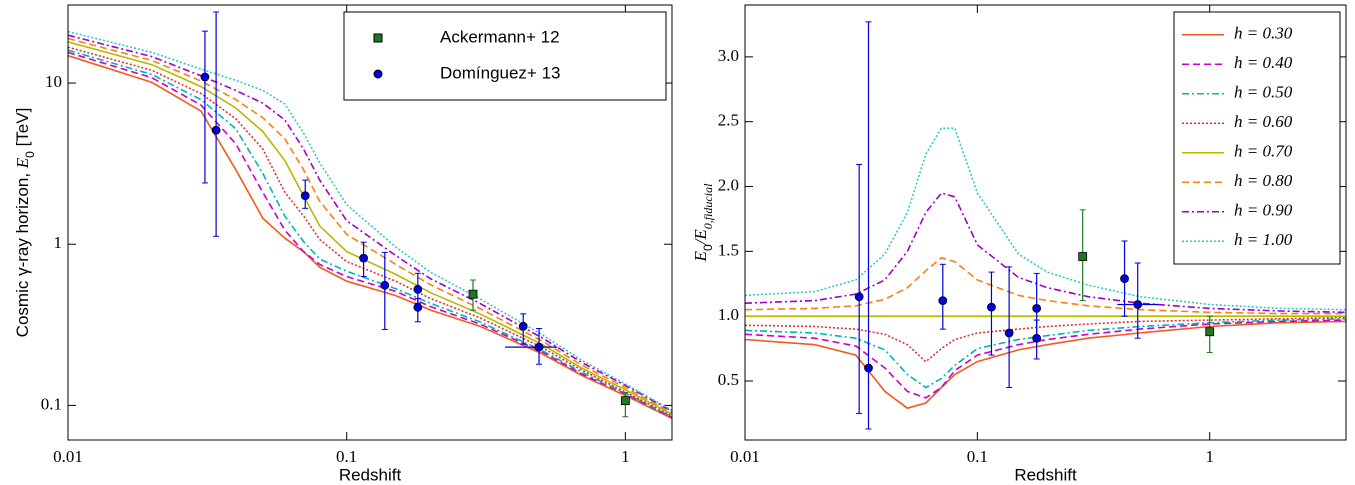  What do you see at coordinates (53, 81) in the screenshot?
I see `y-tick-label: 10` at bounding box center [53, 81].